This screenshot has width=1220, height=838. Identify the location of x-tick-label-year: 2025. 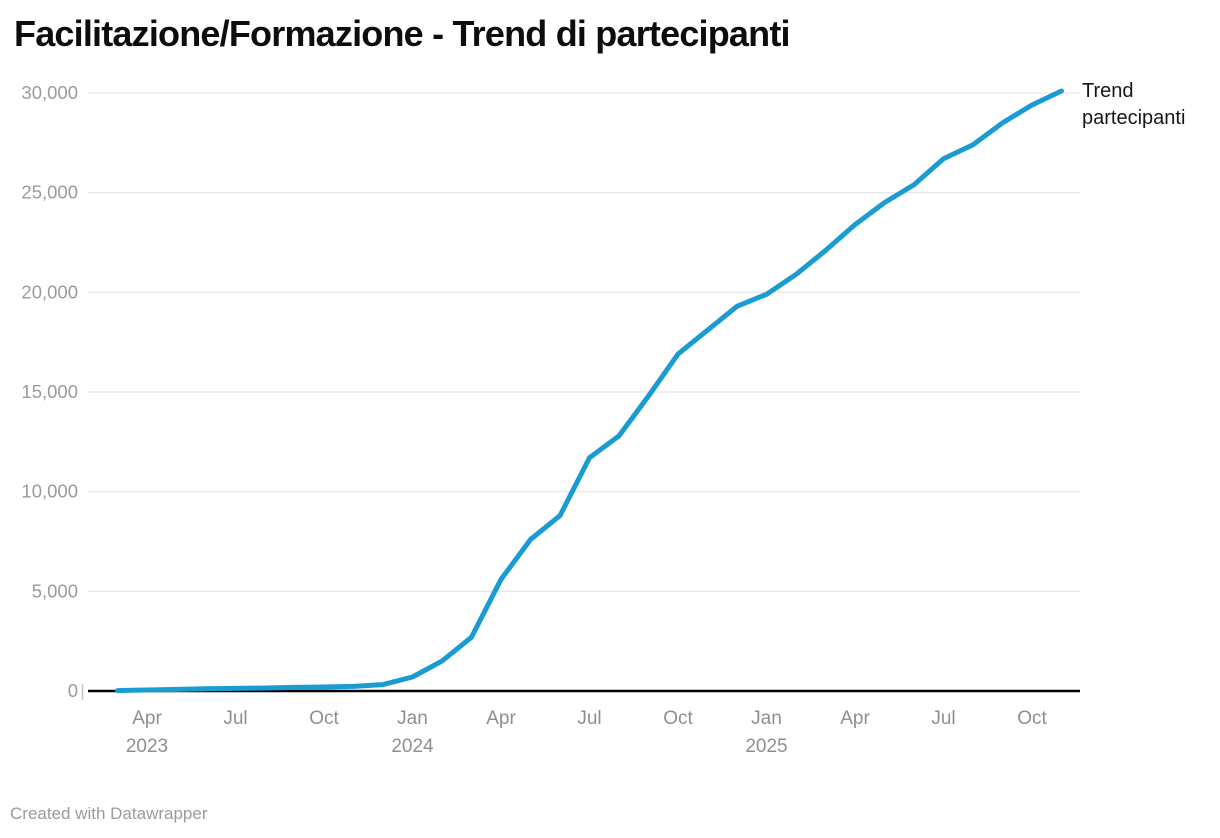
(766, 746).